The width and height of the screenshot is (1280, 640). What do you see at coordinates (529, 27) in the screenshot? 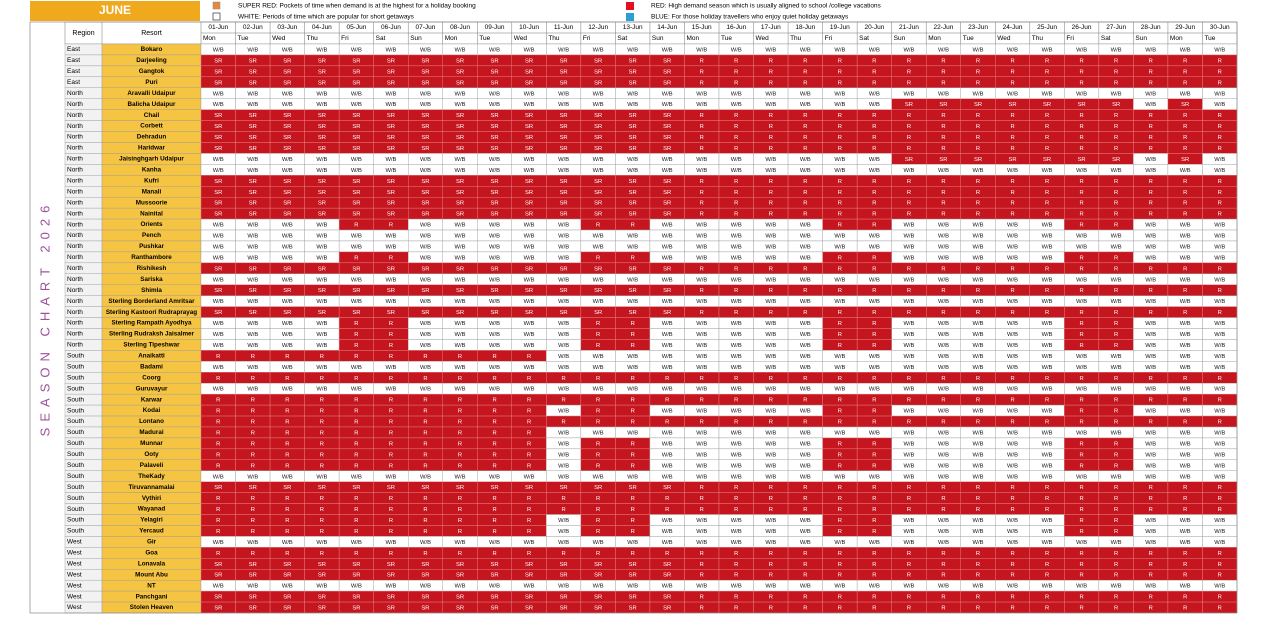
I see `date-header: 10-Jun` at bounding box center [529, 27].